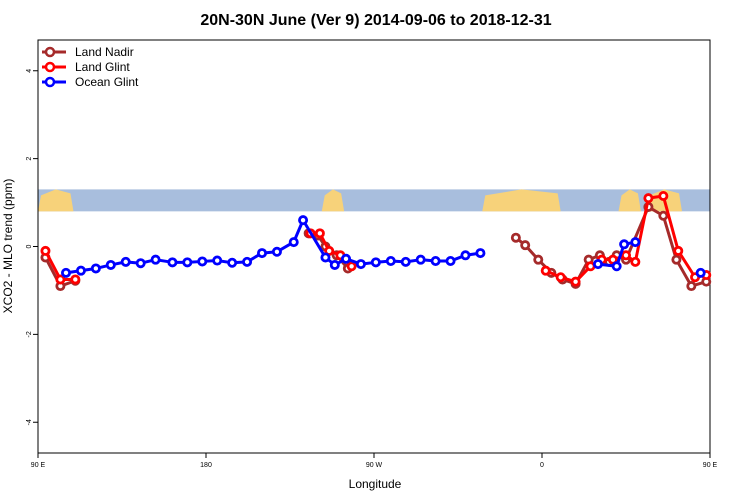 This screenshot has width=750, height=500. Describe the element at coordinates (383, 246) in the screenshot. I see `series-ocean-glint` at that location.